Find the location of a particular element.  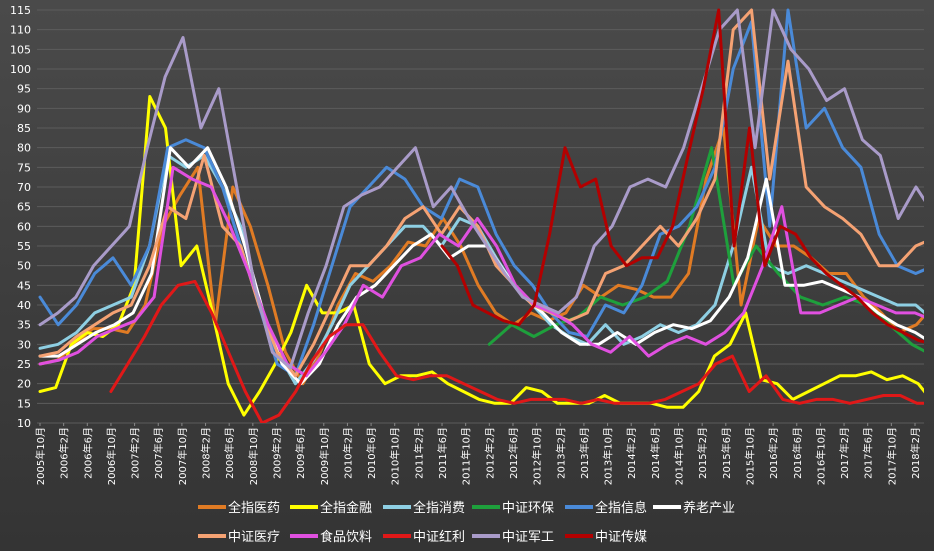

y-tick-label: 20 is located at coordinates (24, 384).